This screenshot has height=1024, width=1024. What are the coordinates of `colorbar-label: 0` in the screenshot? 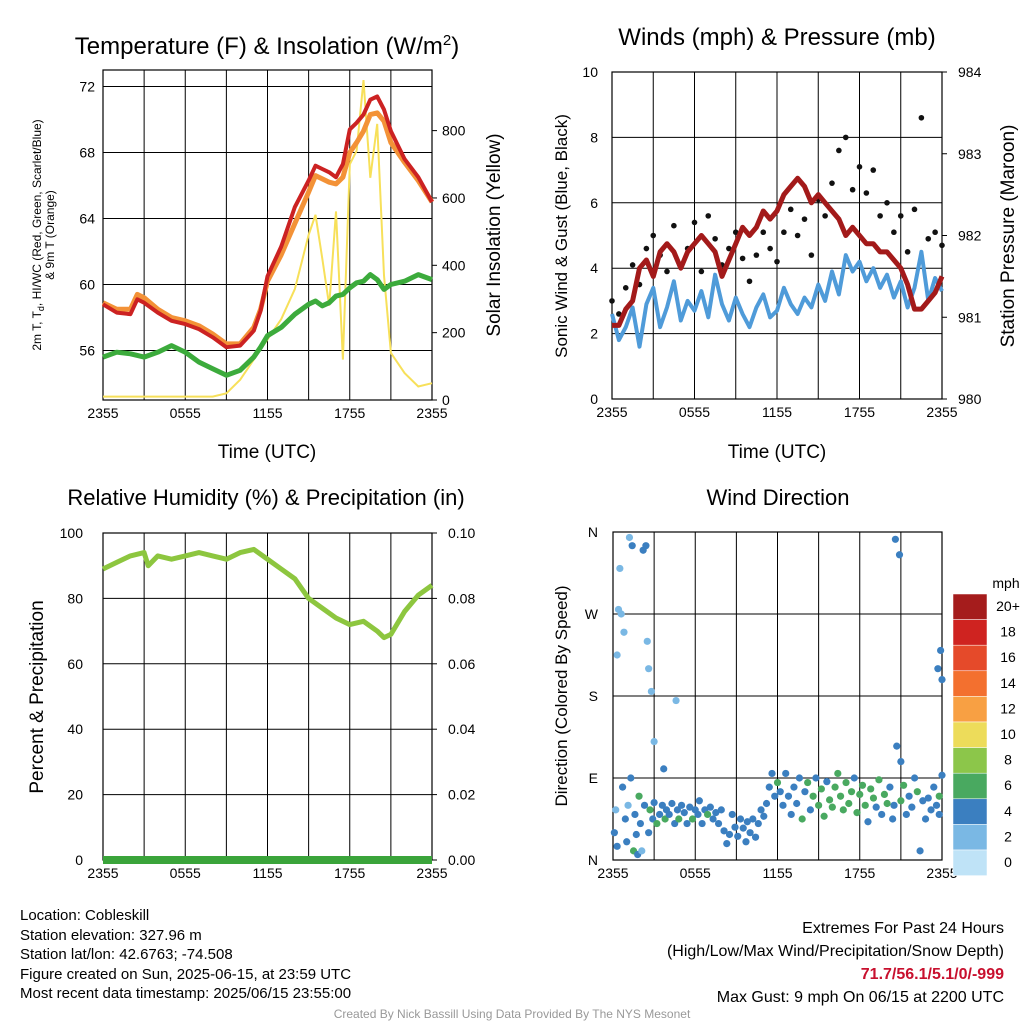 It's located at (1008, 862).